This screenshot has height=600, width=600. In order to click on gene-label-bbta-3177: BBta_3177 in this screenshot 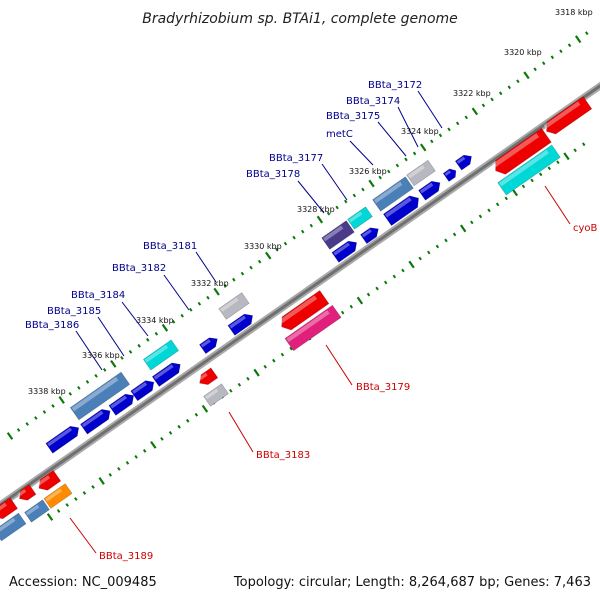, I will do `click(296, 158)`.